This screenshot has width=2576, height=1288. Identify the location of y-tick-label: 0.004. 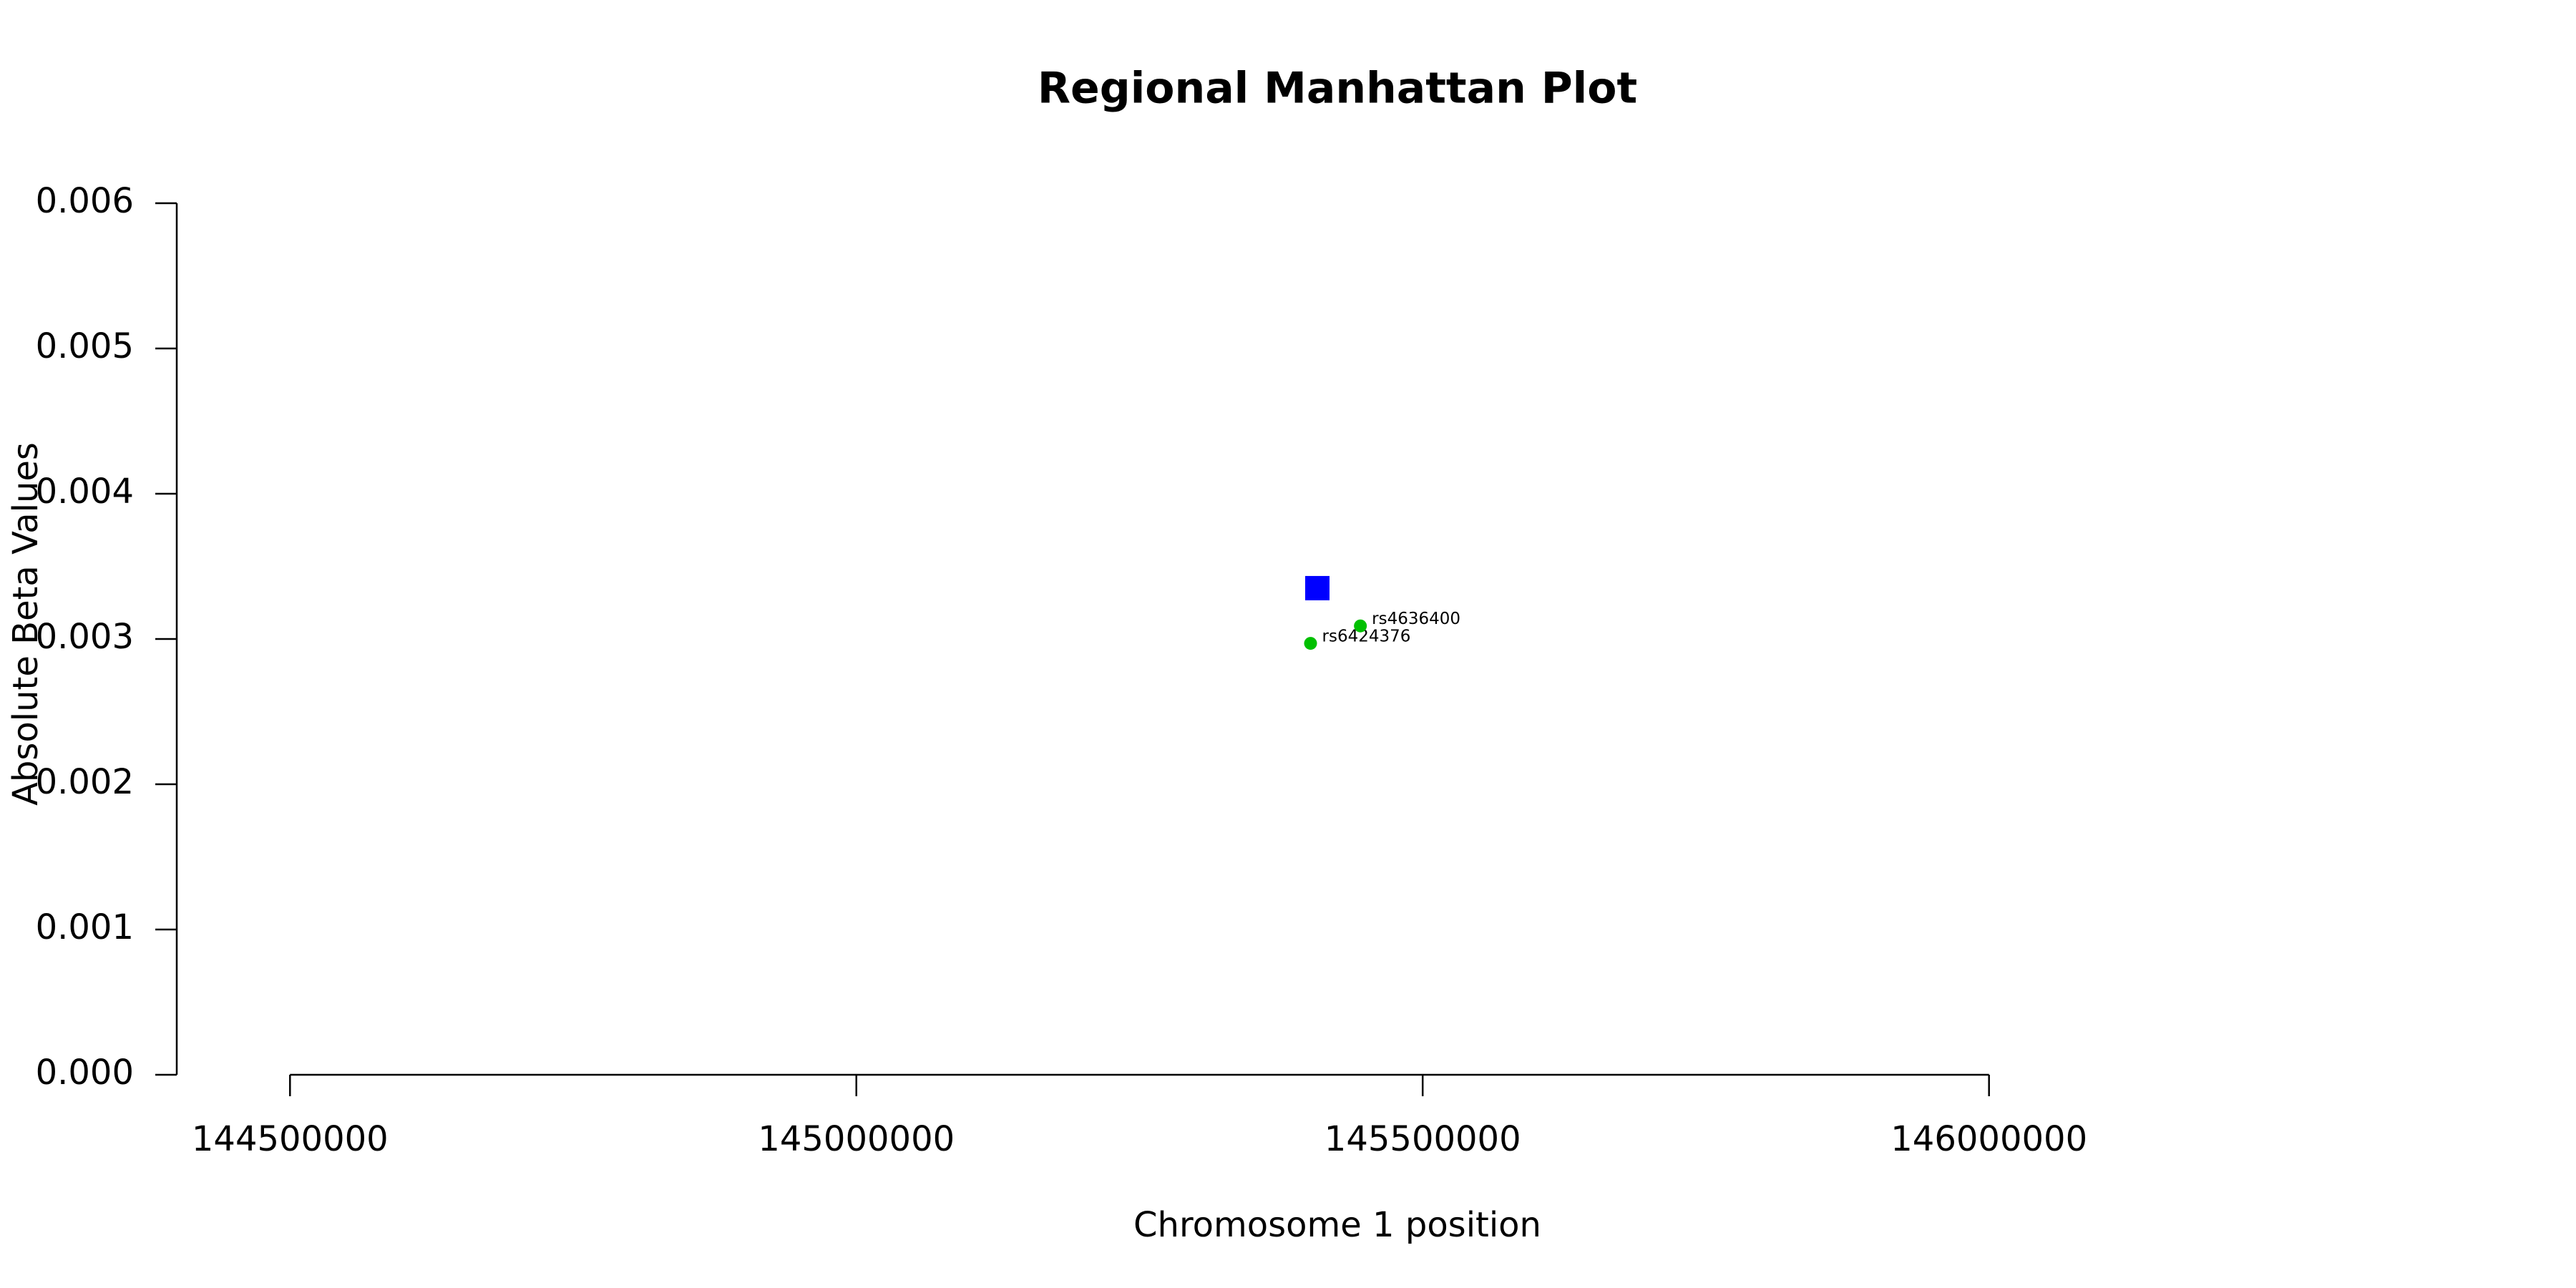
(85, 492).